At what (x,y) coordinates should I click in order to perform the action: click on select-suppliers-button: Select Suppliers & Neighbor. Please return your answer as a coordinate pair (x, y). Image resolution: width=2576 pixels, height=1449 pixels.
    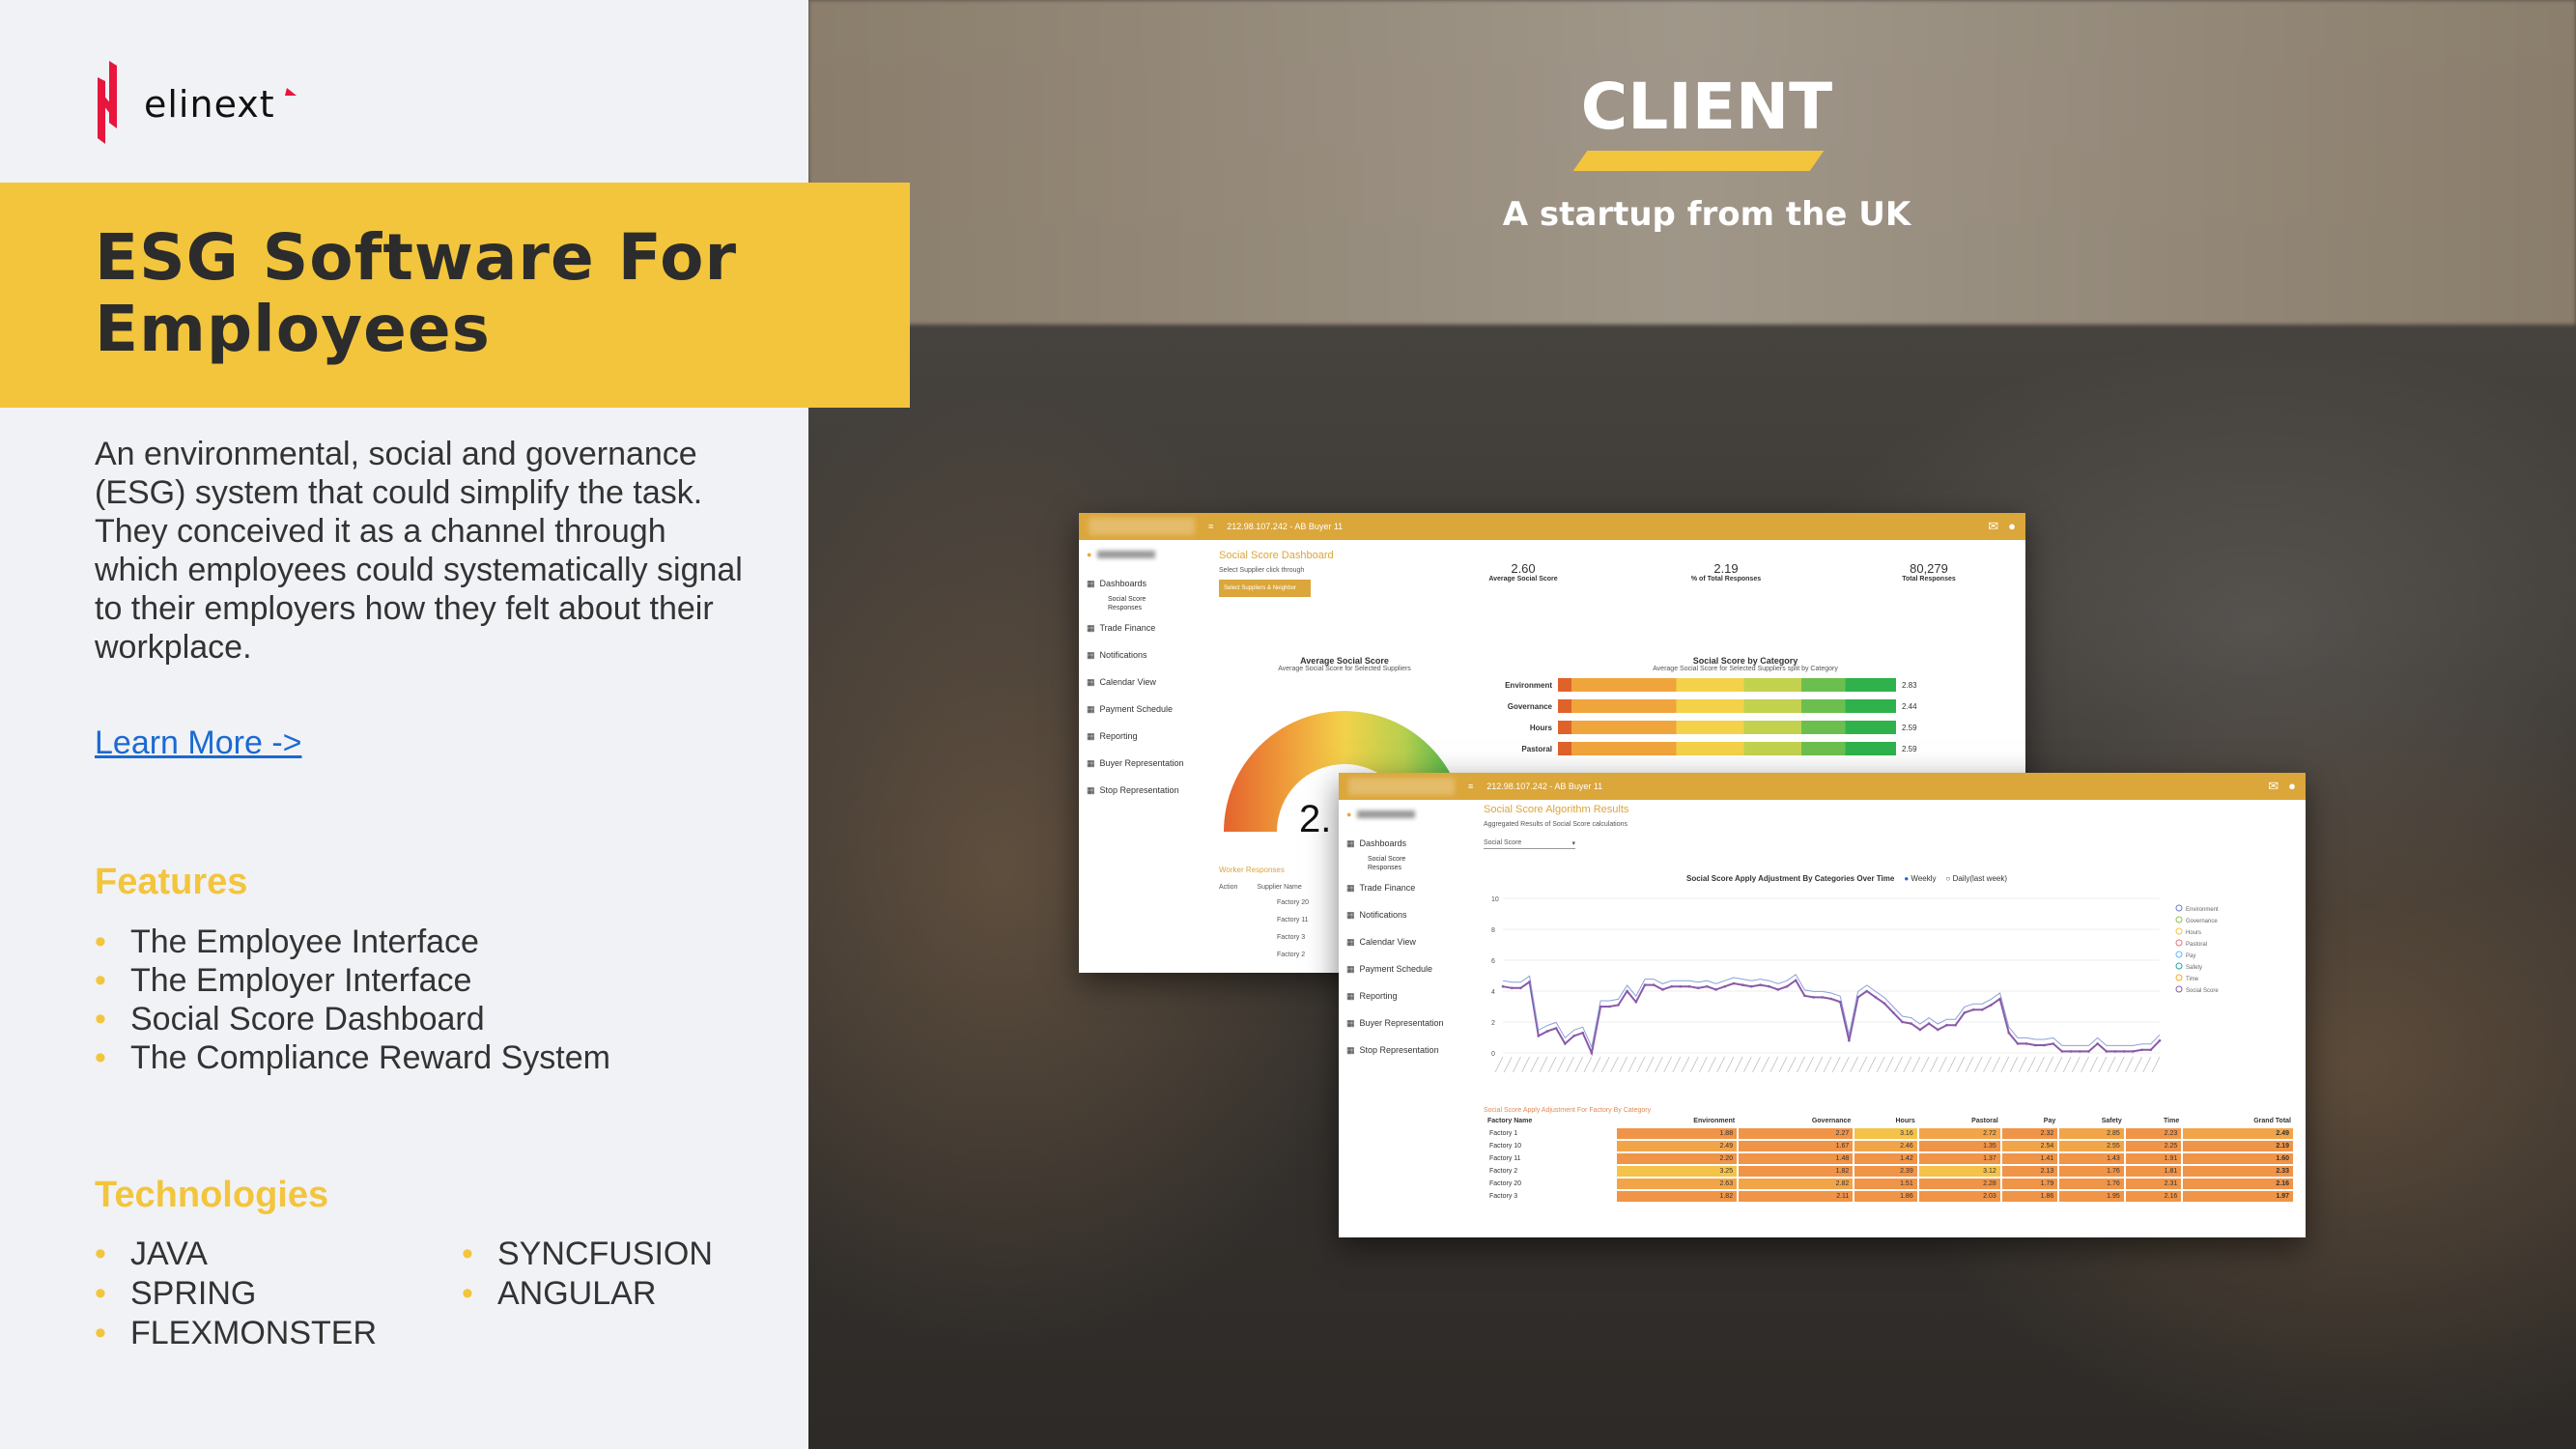
    Looking at the image, I should click on (1265, 588).